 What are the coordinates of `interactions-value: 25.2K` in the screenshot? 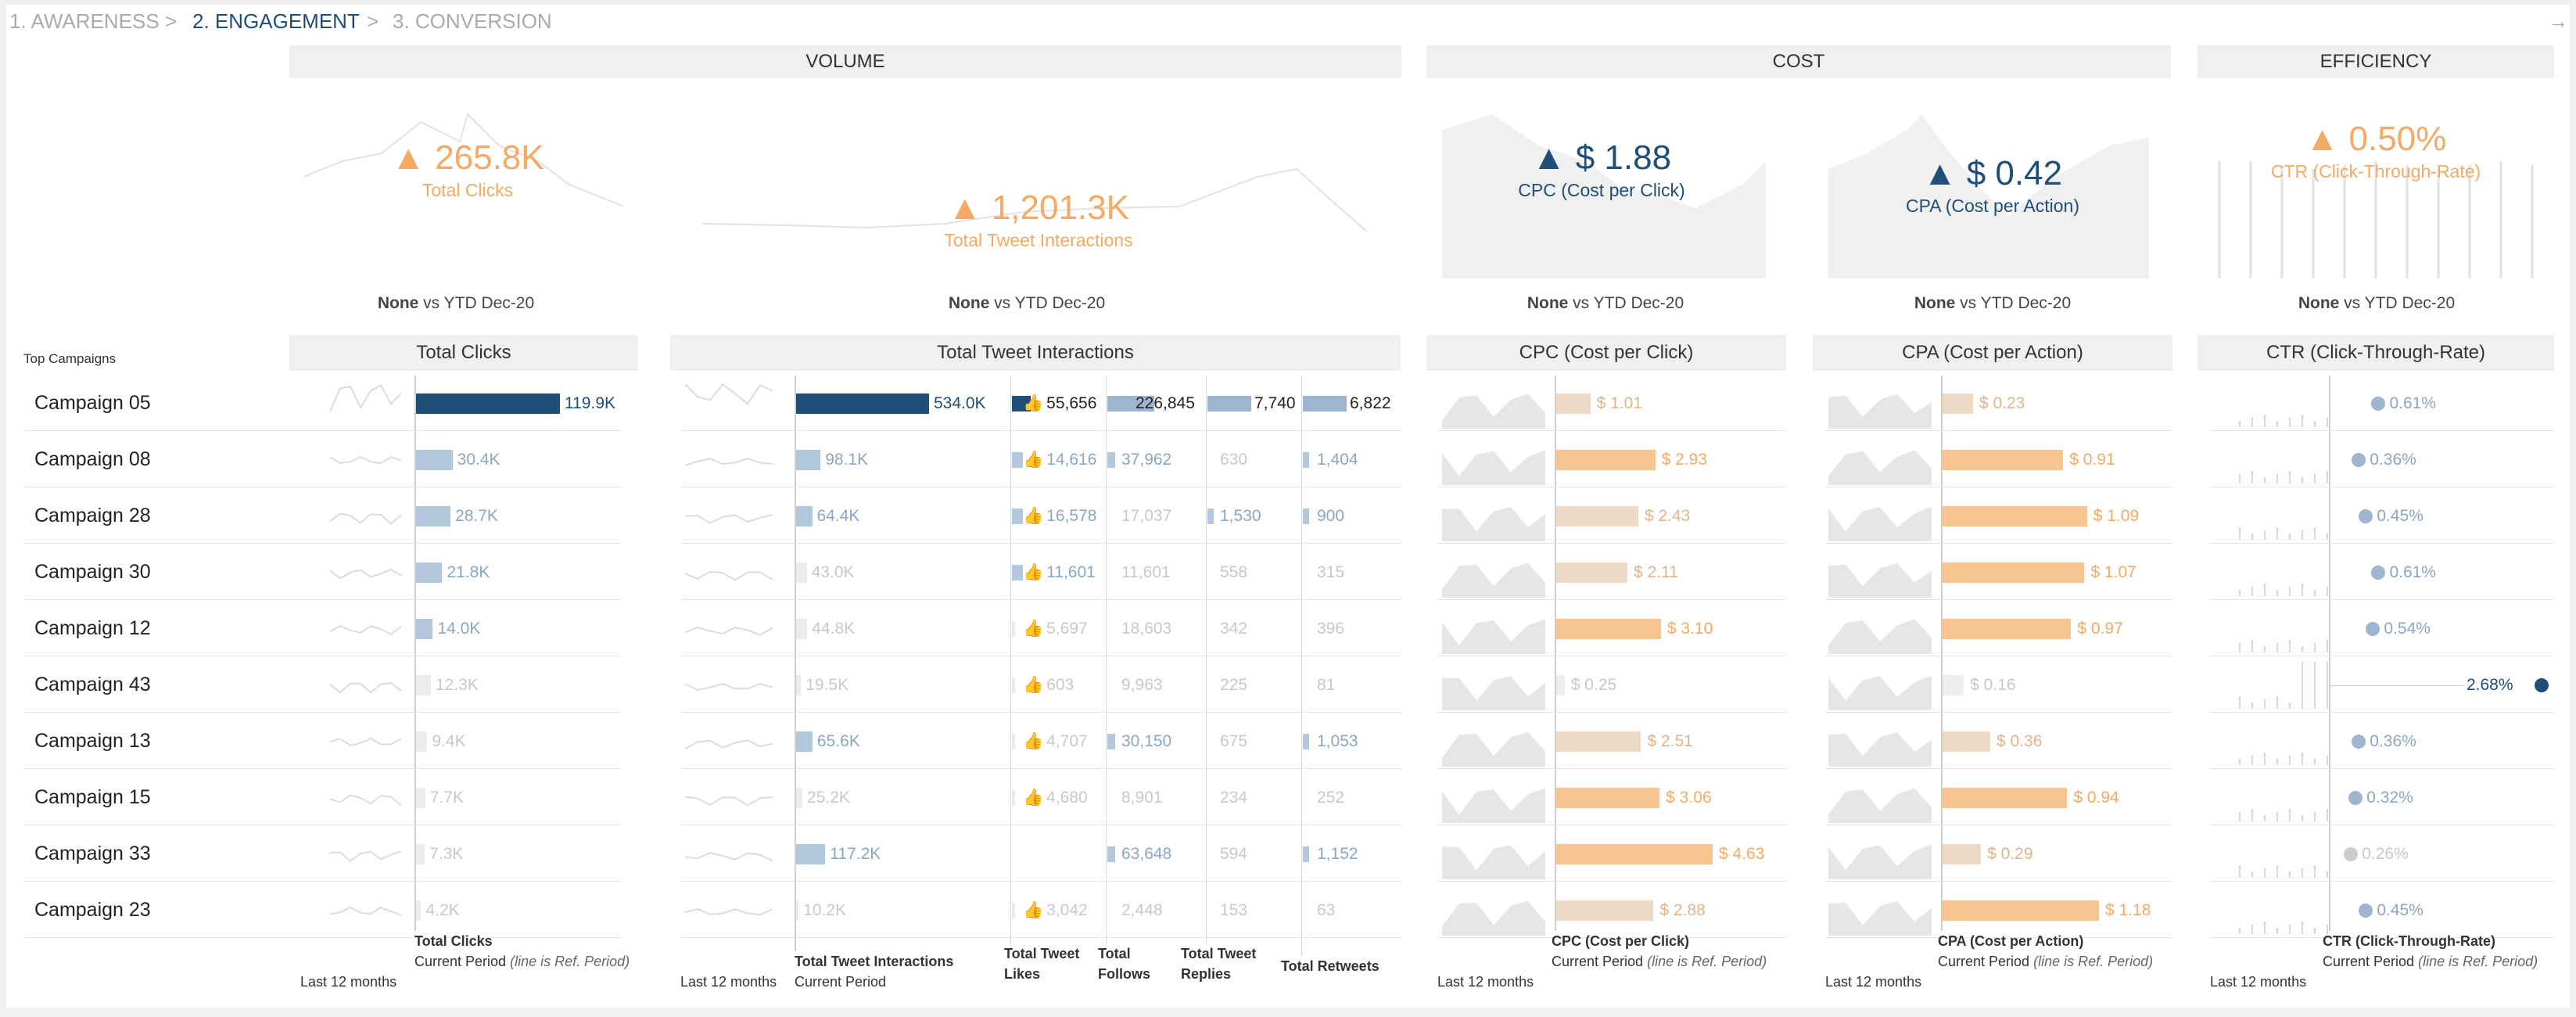 It's located at (829, 798).